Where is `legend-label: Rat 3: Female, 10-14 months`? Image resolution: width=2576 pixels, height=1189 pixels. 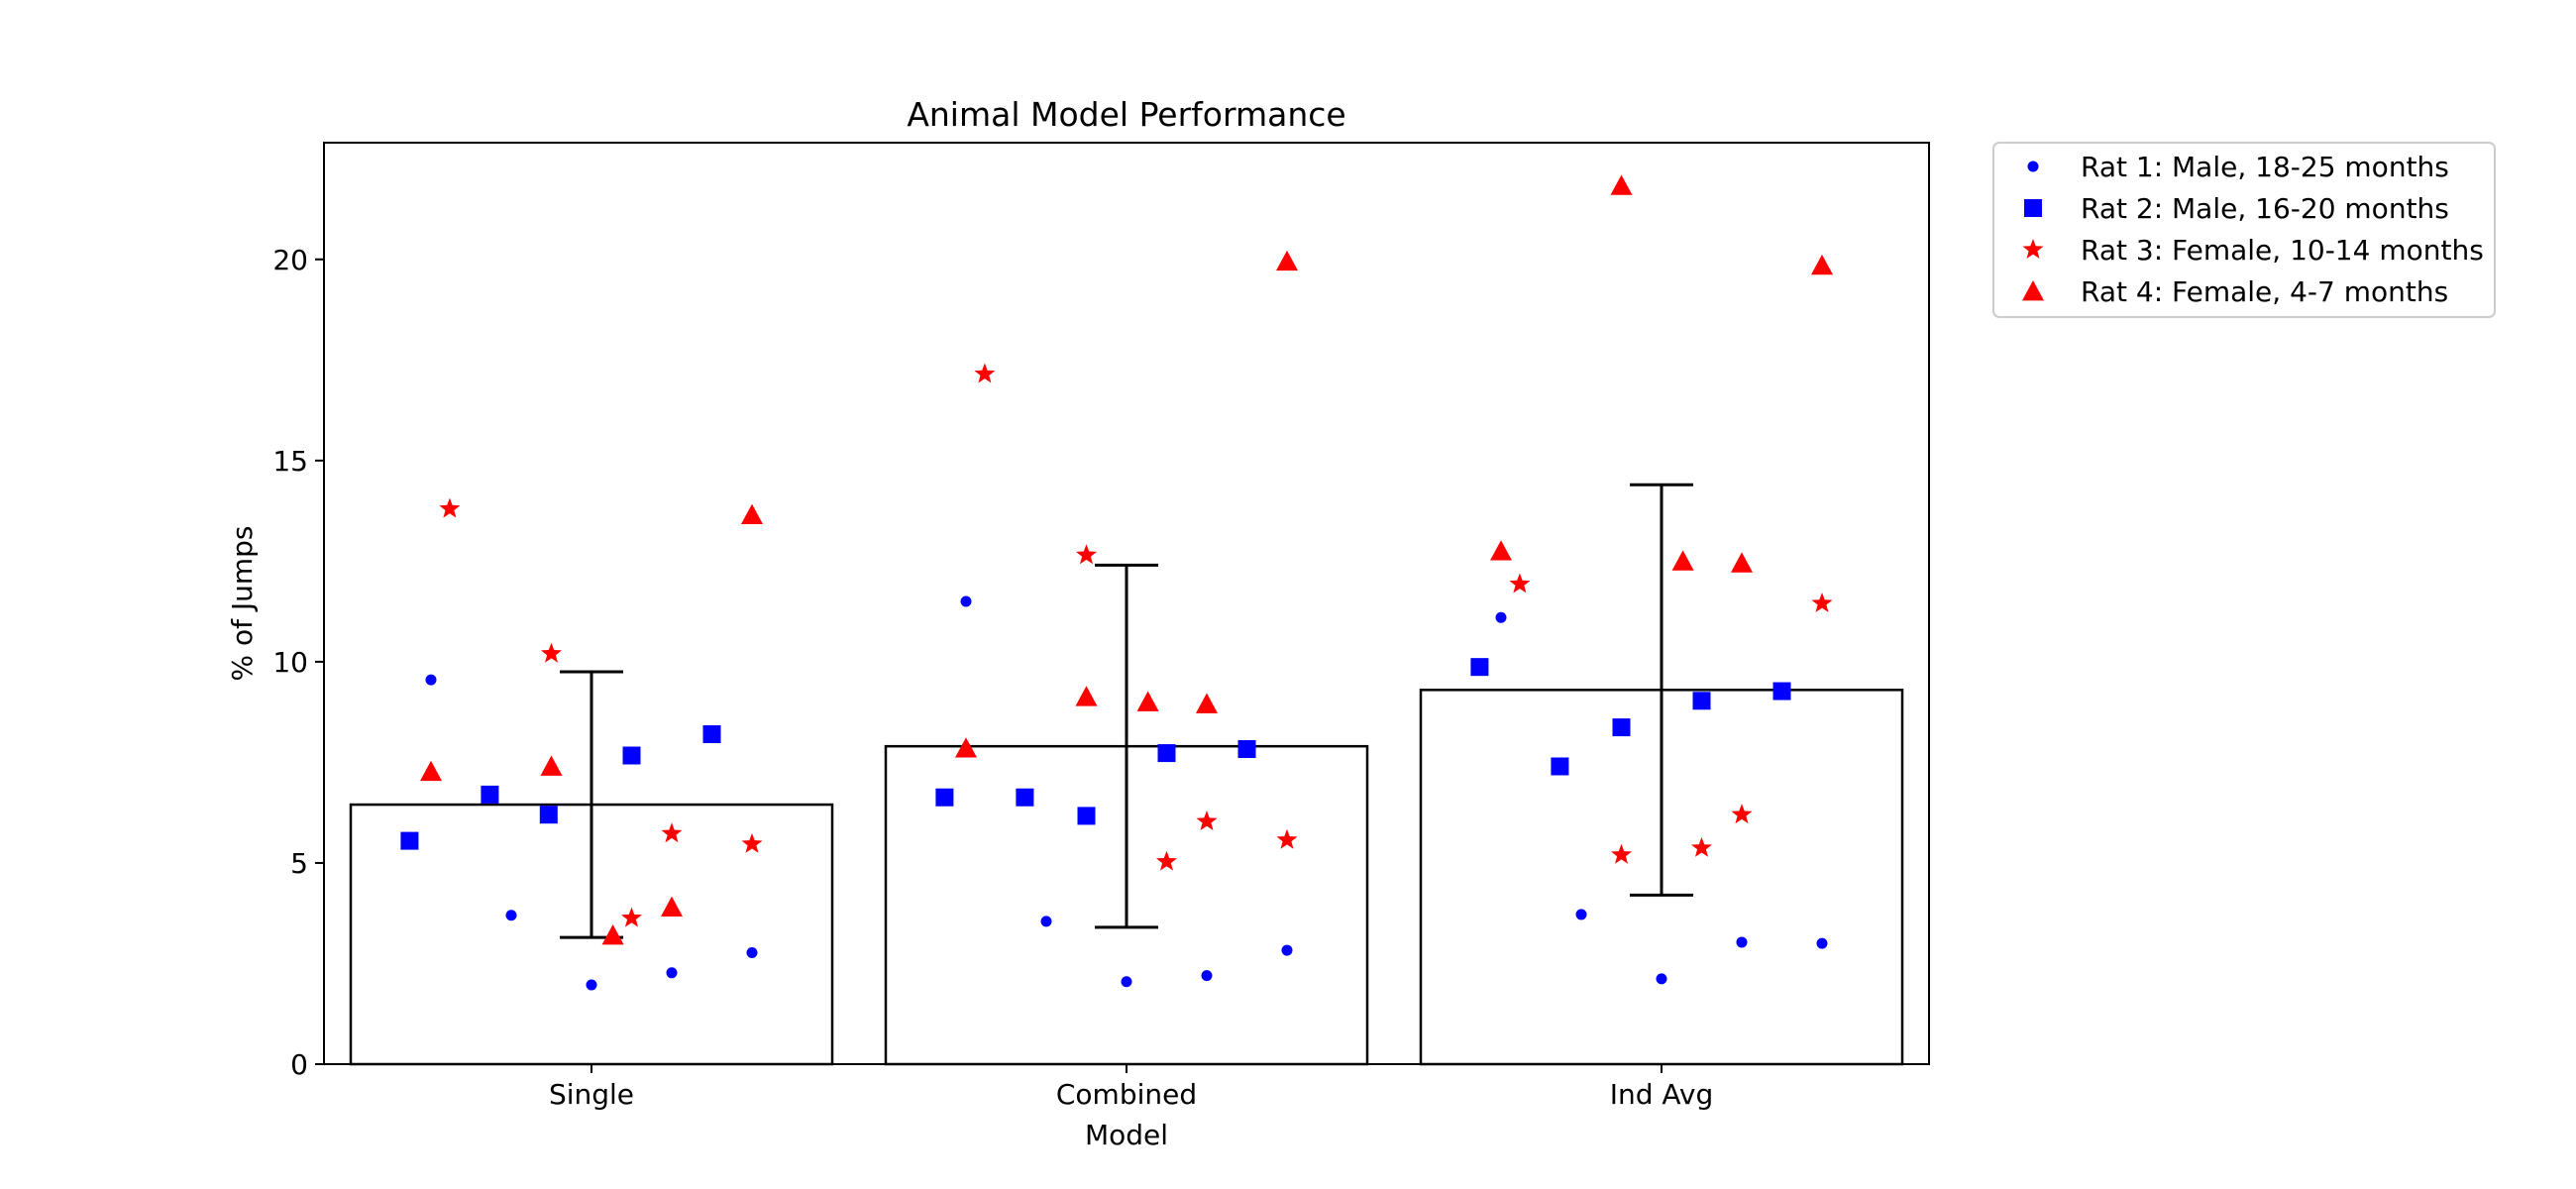
legend-label: Rat 3: Female, 10-14 months is located at coordinates (2282, 251).